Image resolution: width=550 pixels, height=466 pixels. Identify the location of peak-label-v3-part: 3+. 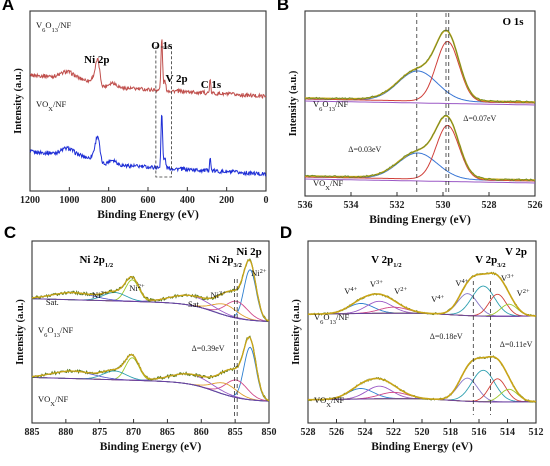
(510, 276).